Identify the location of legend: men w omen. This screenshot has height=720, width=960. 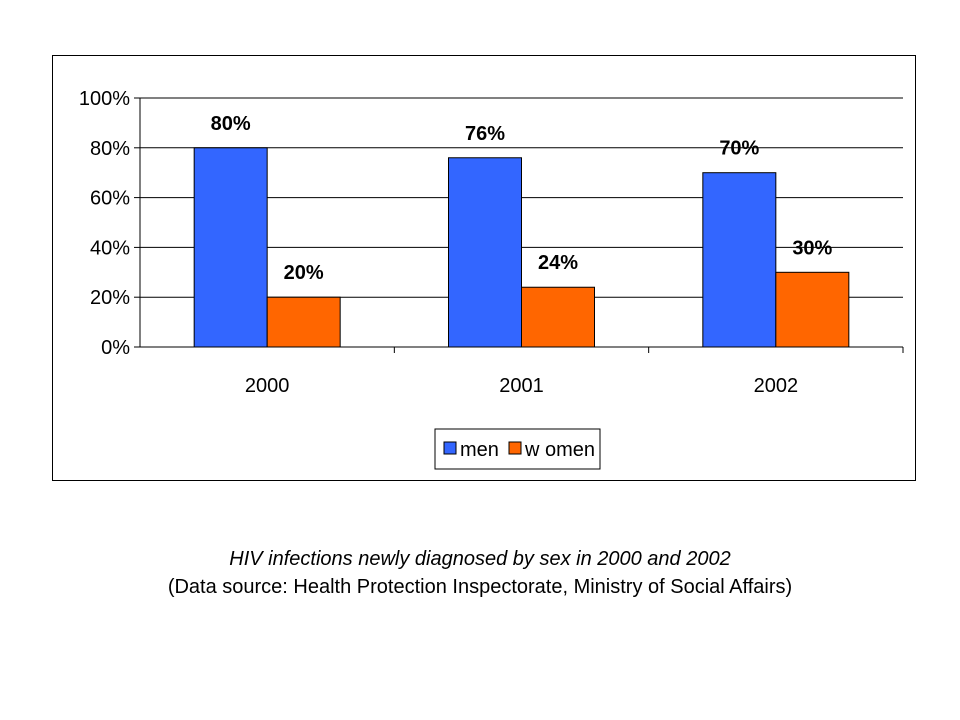
(517, 449).